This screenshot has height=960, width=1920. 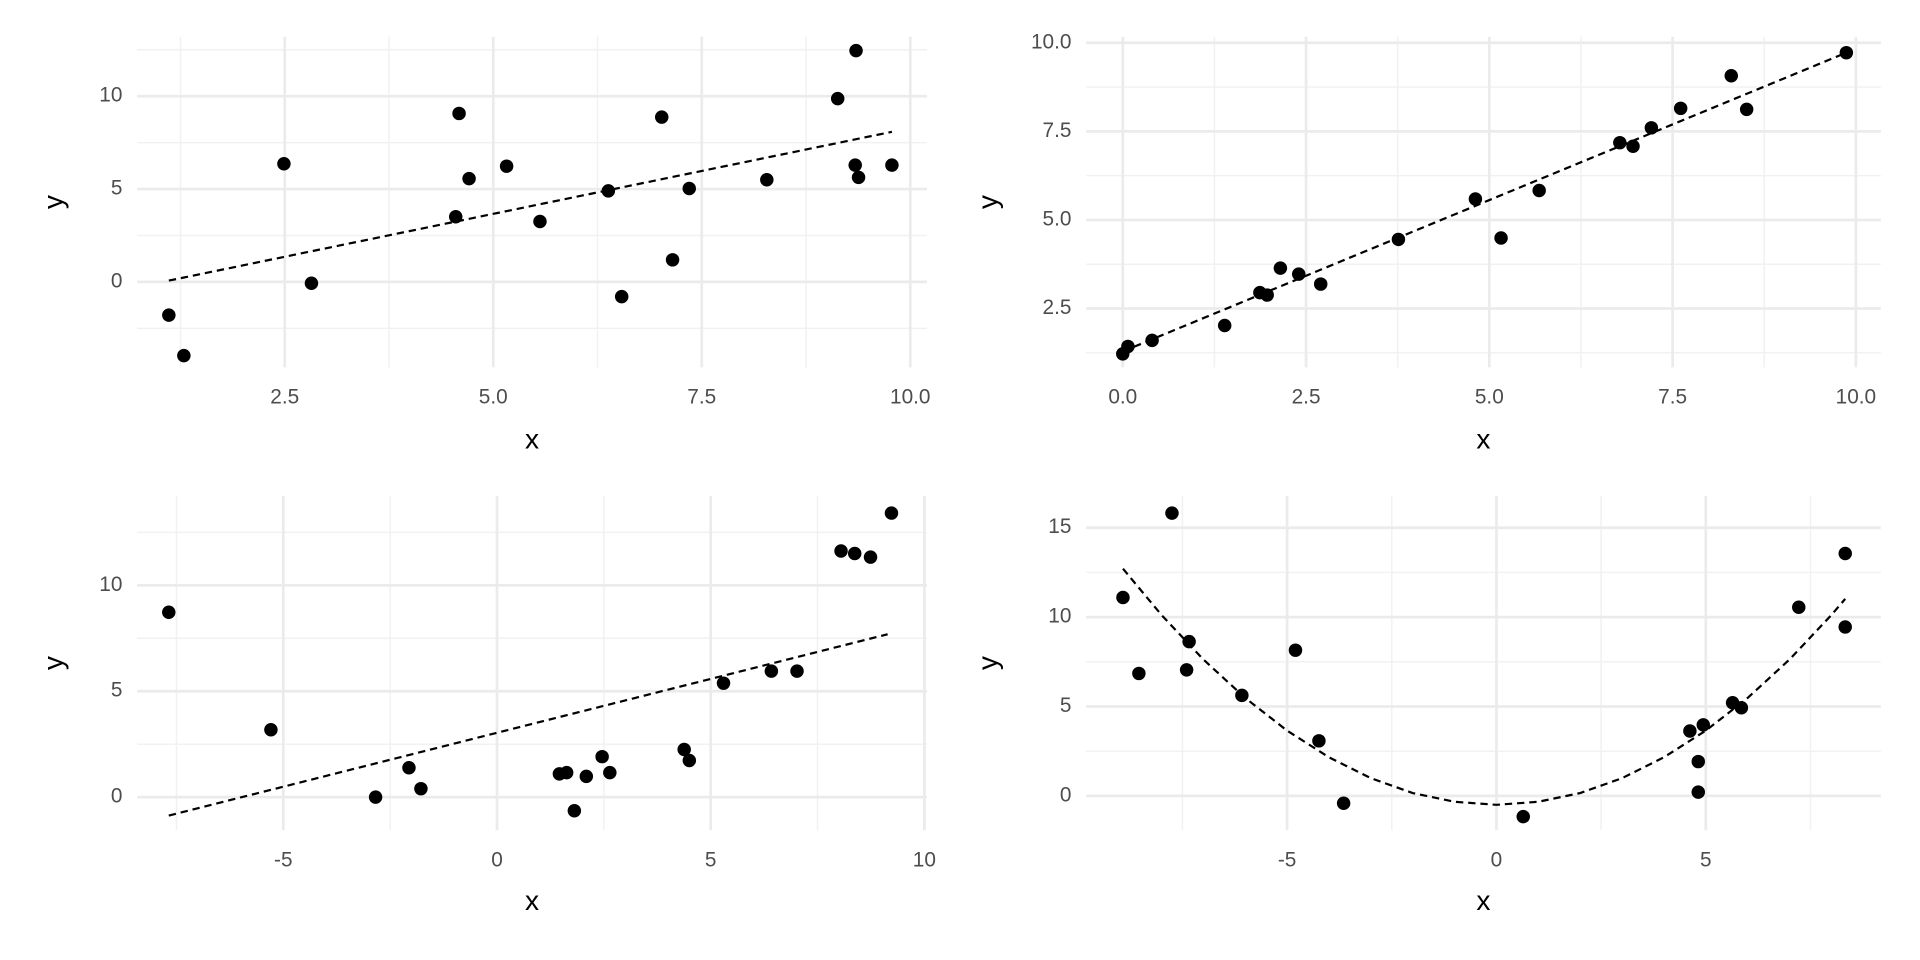 I want to click on y-tick-label: 7.5, so click(x=1057, y=130).